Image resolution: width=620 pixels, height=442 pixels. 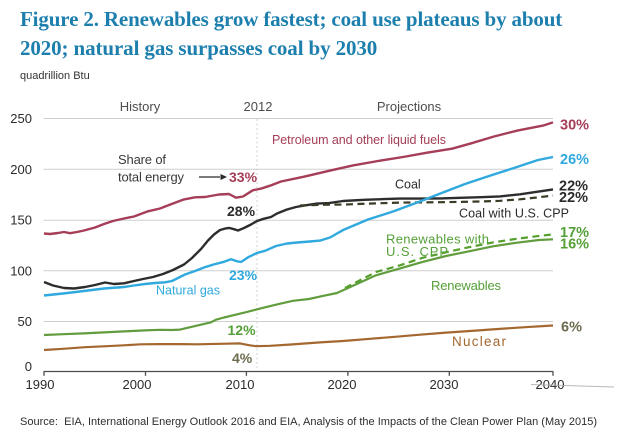 What do you see at coordinates (550, 384) in the screenshot?
I see `svg-text: 2040` at bounding box center [550, 384].